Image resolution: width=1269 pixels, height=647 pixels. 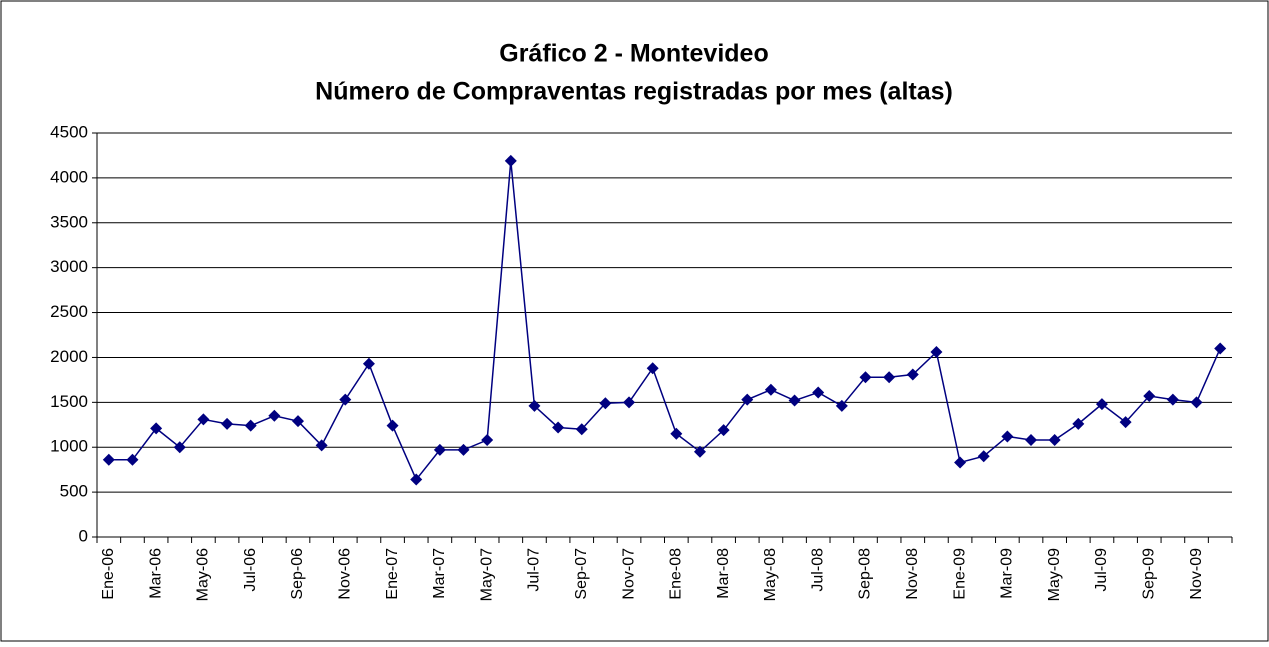 I want to click on x-tick-label: Nov-09, so click(x=1196, y=574).